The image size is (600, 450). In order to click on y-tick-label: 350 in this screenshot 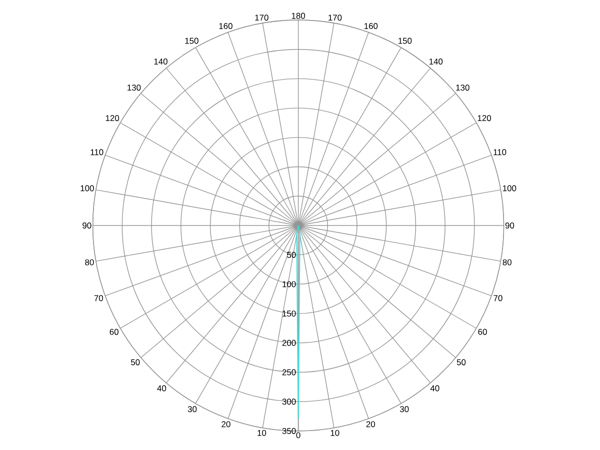, I will do `click(289, 431)`.